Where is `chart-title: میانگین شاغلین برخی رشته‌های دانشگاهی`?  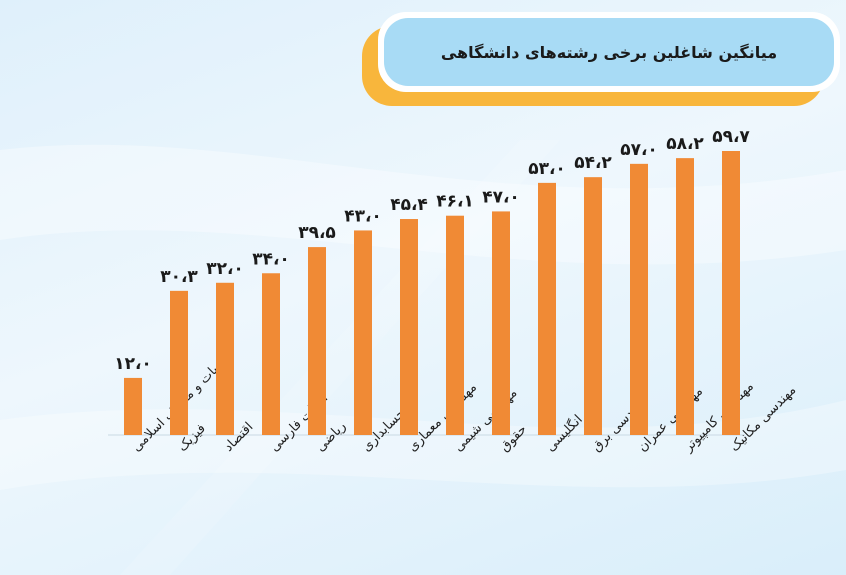 chart-title: میانگین شاغلین برخی رشته‌های دانشگاهی is located at coordinates (609, 52).